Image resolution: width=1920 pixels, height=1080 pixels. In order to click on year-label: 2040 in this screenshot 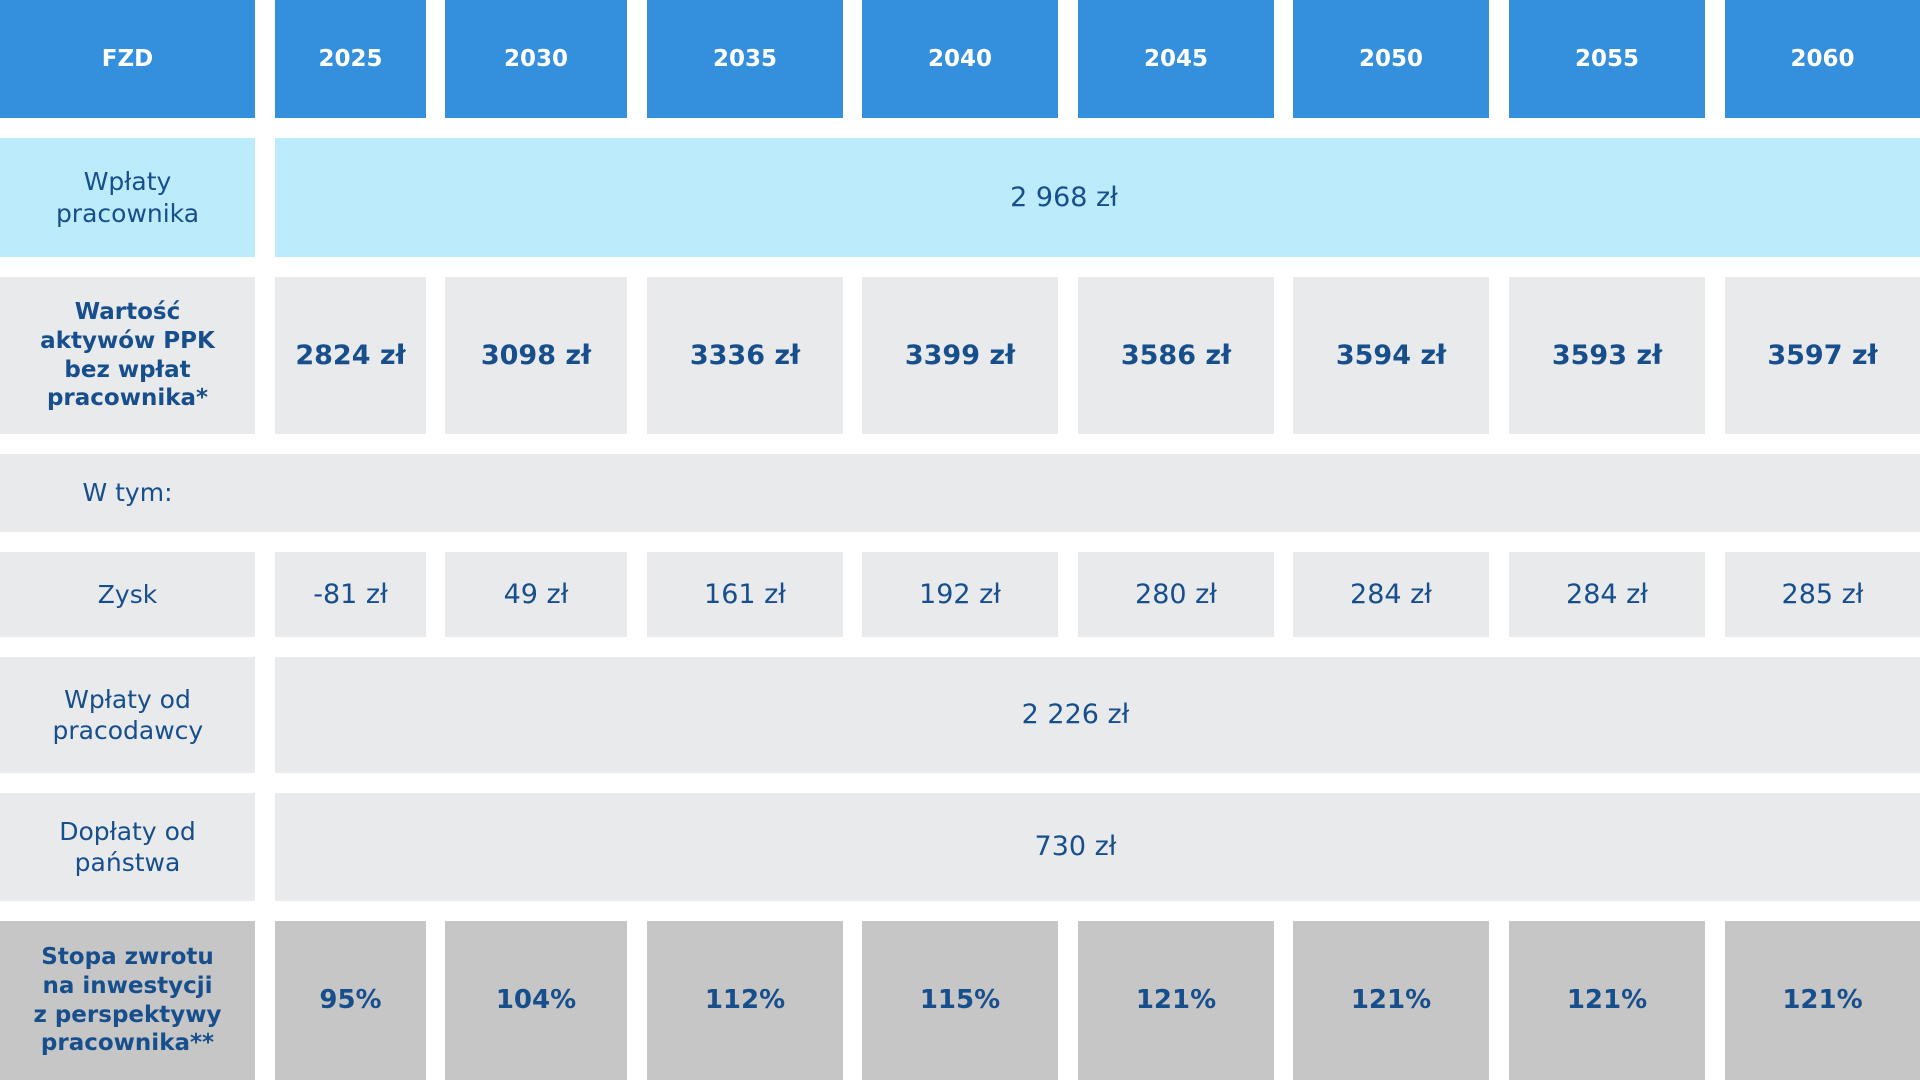, I will do `click(959, 58)`.